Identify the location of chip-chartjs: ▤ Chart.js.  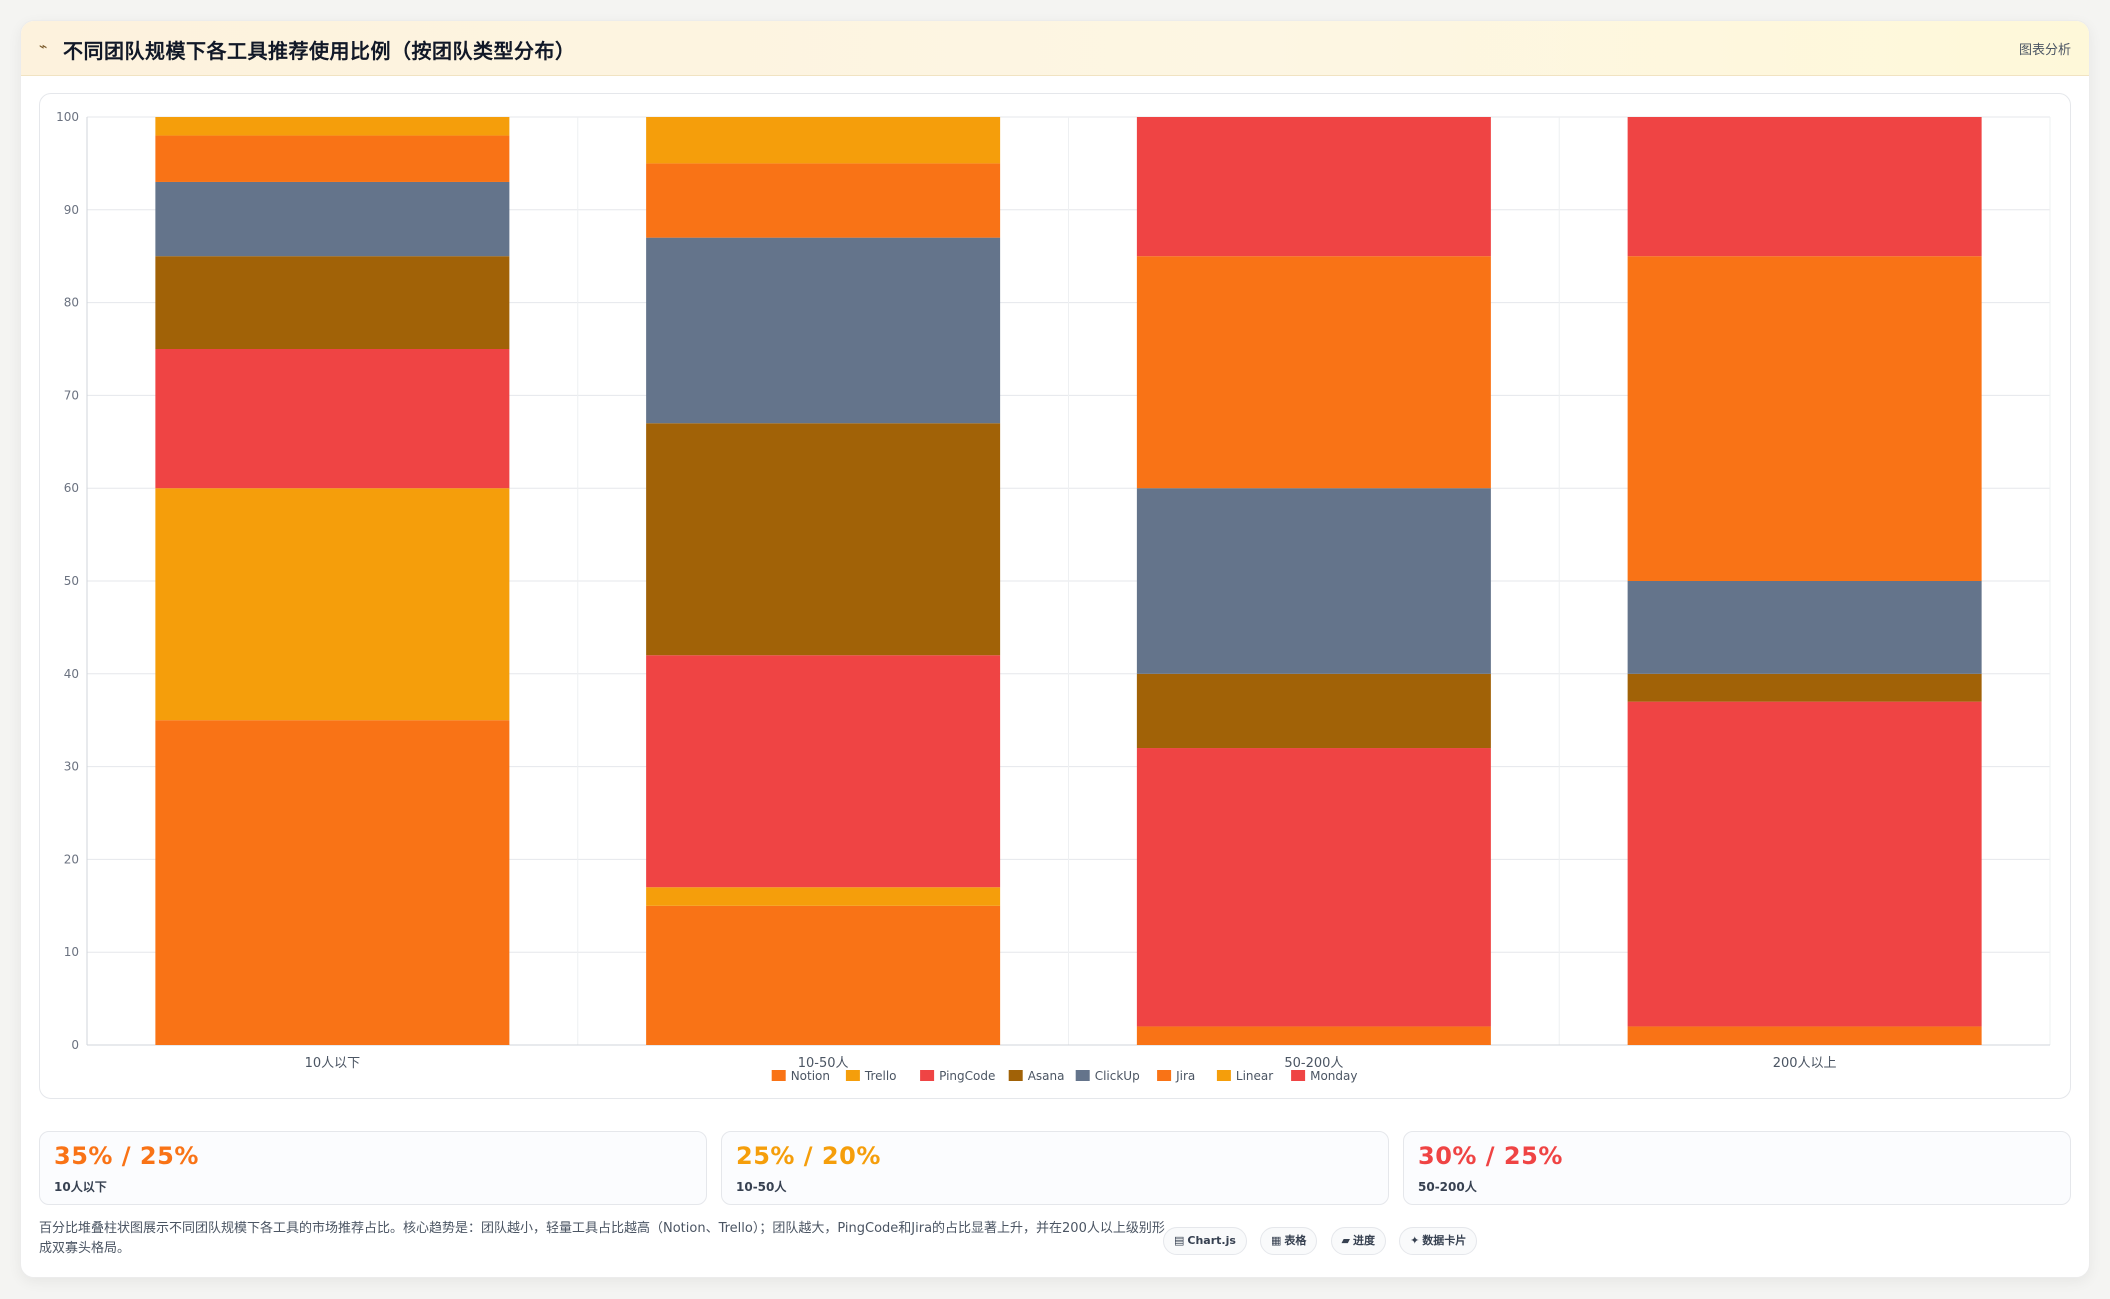
(1205, 1241).